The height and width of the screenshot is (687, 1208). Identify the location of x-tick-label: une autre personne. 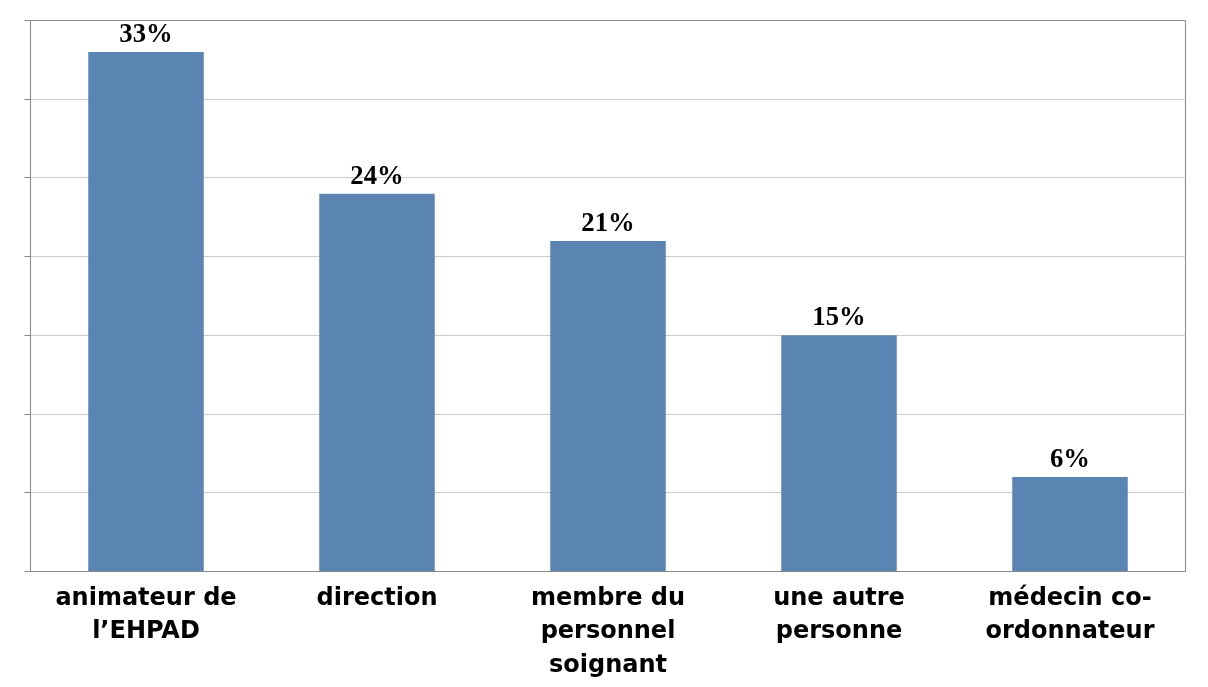
(839, 613).